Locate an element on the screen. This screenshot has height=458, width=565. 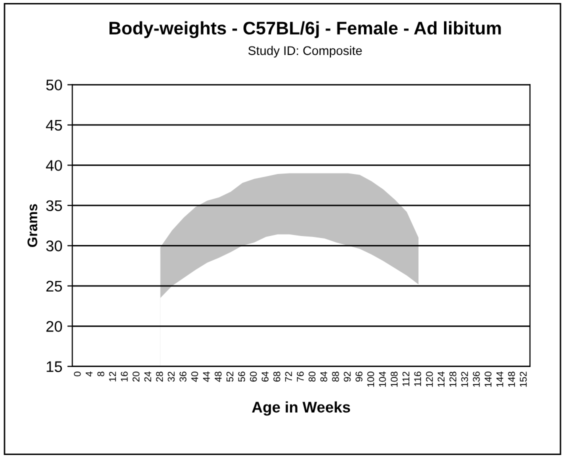
chart-subtitle: Study ID: Composite is located at coordinates (305, 52).